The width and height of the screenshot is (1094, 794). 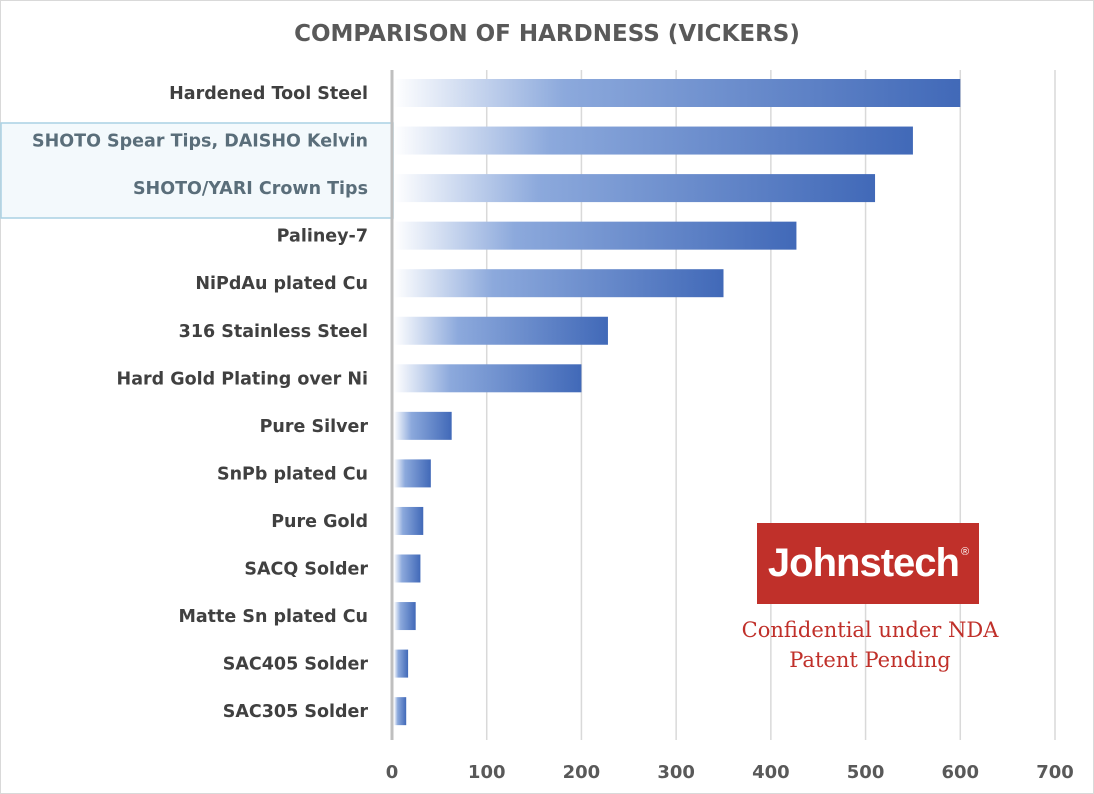 What do you see at coordinates (242, 379) in the screenshot?
I see `category-label: Hard Gold Plating over Ni` at bounding box center [242, 379].